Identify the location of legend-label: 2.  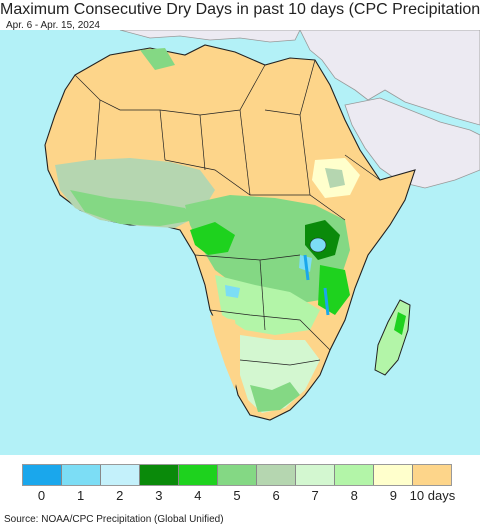
(120, 495).